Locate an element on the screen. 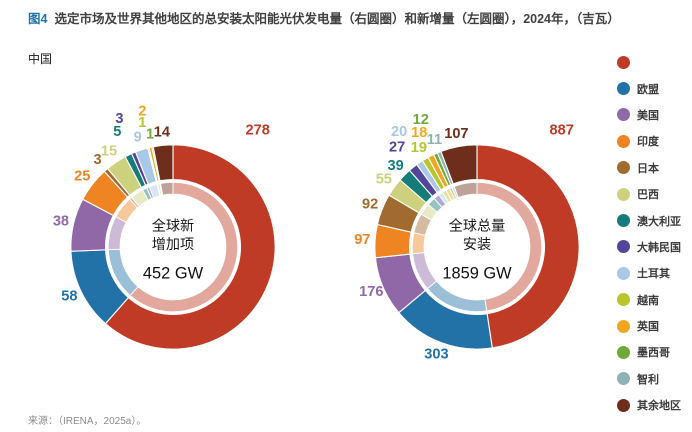  legend: 欧盟美国印度日本巴西澳大利亚大韩民国土耳其越南英国墨西哥智利其余地区 is located at coordinates (653, 233).